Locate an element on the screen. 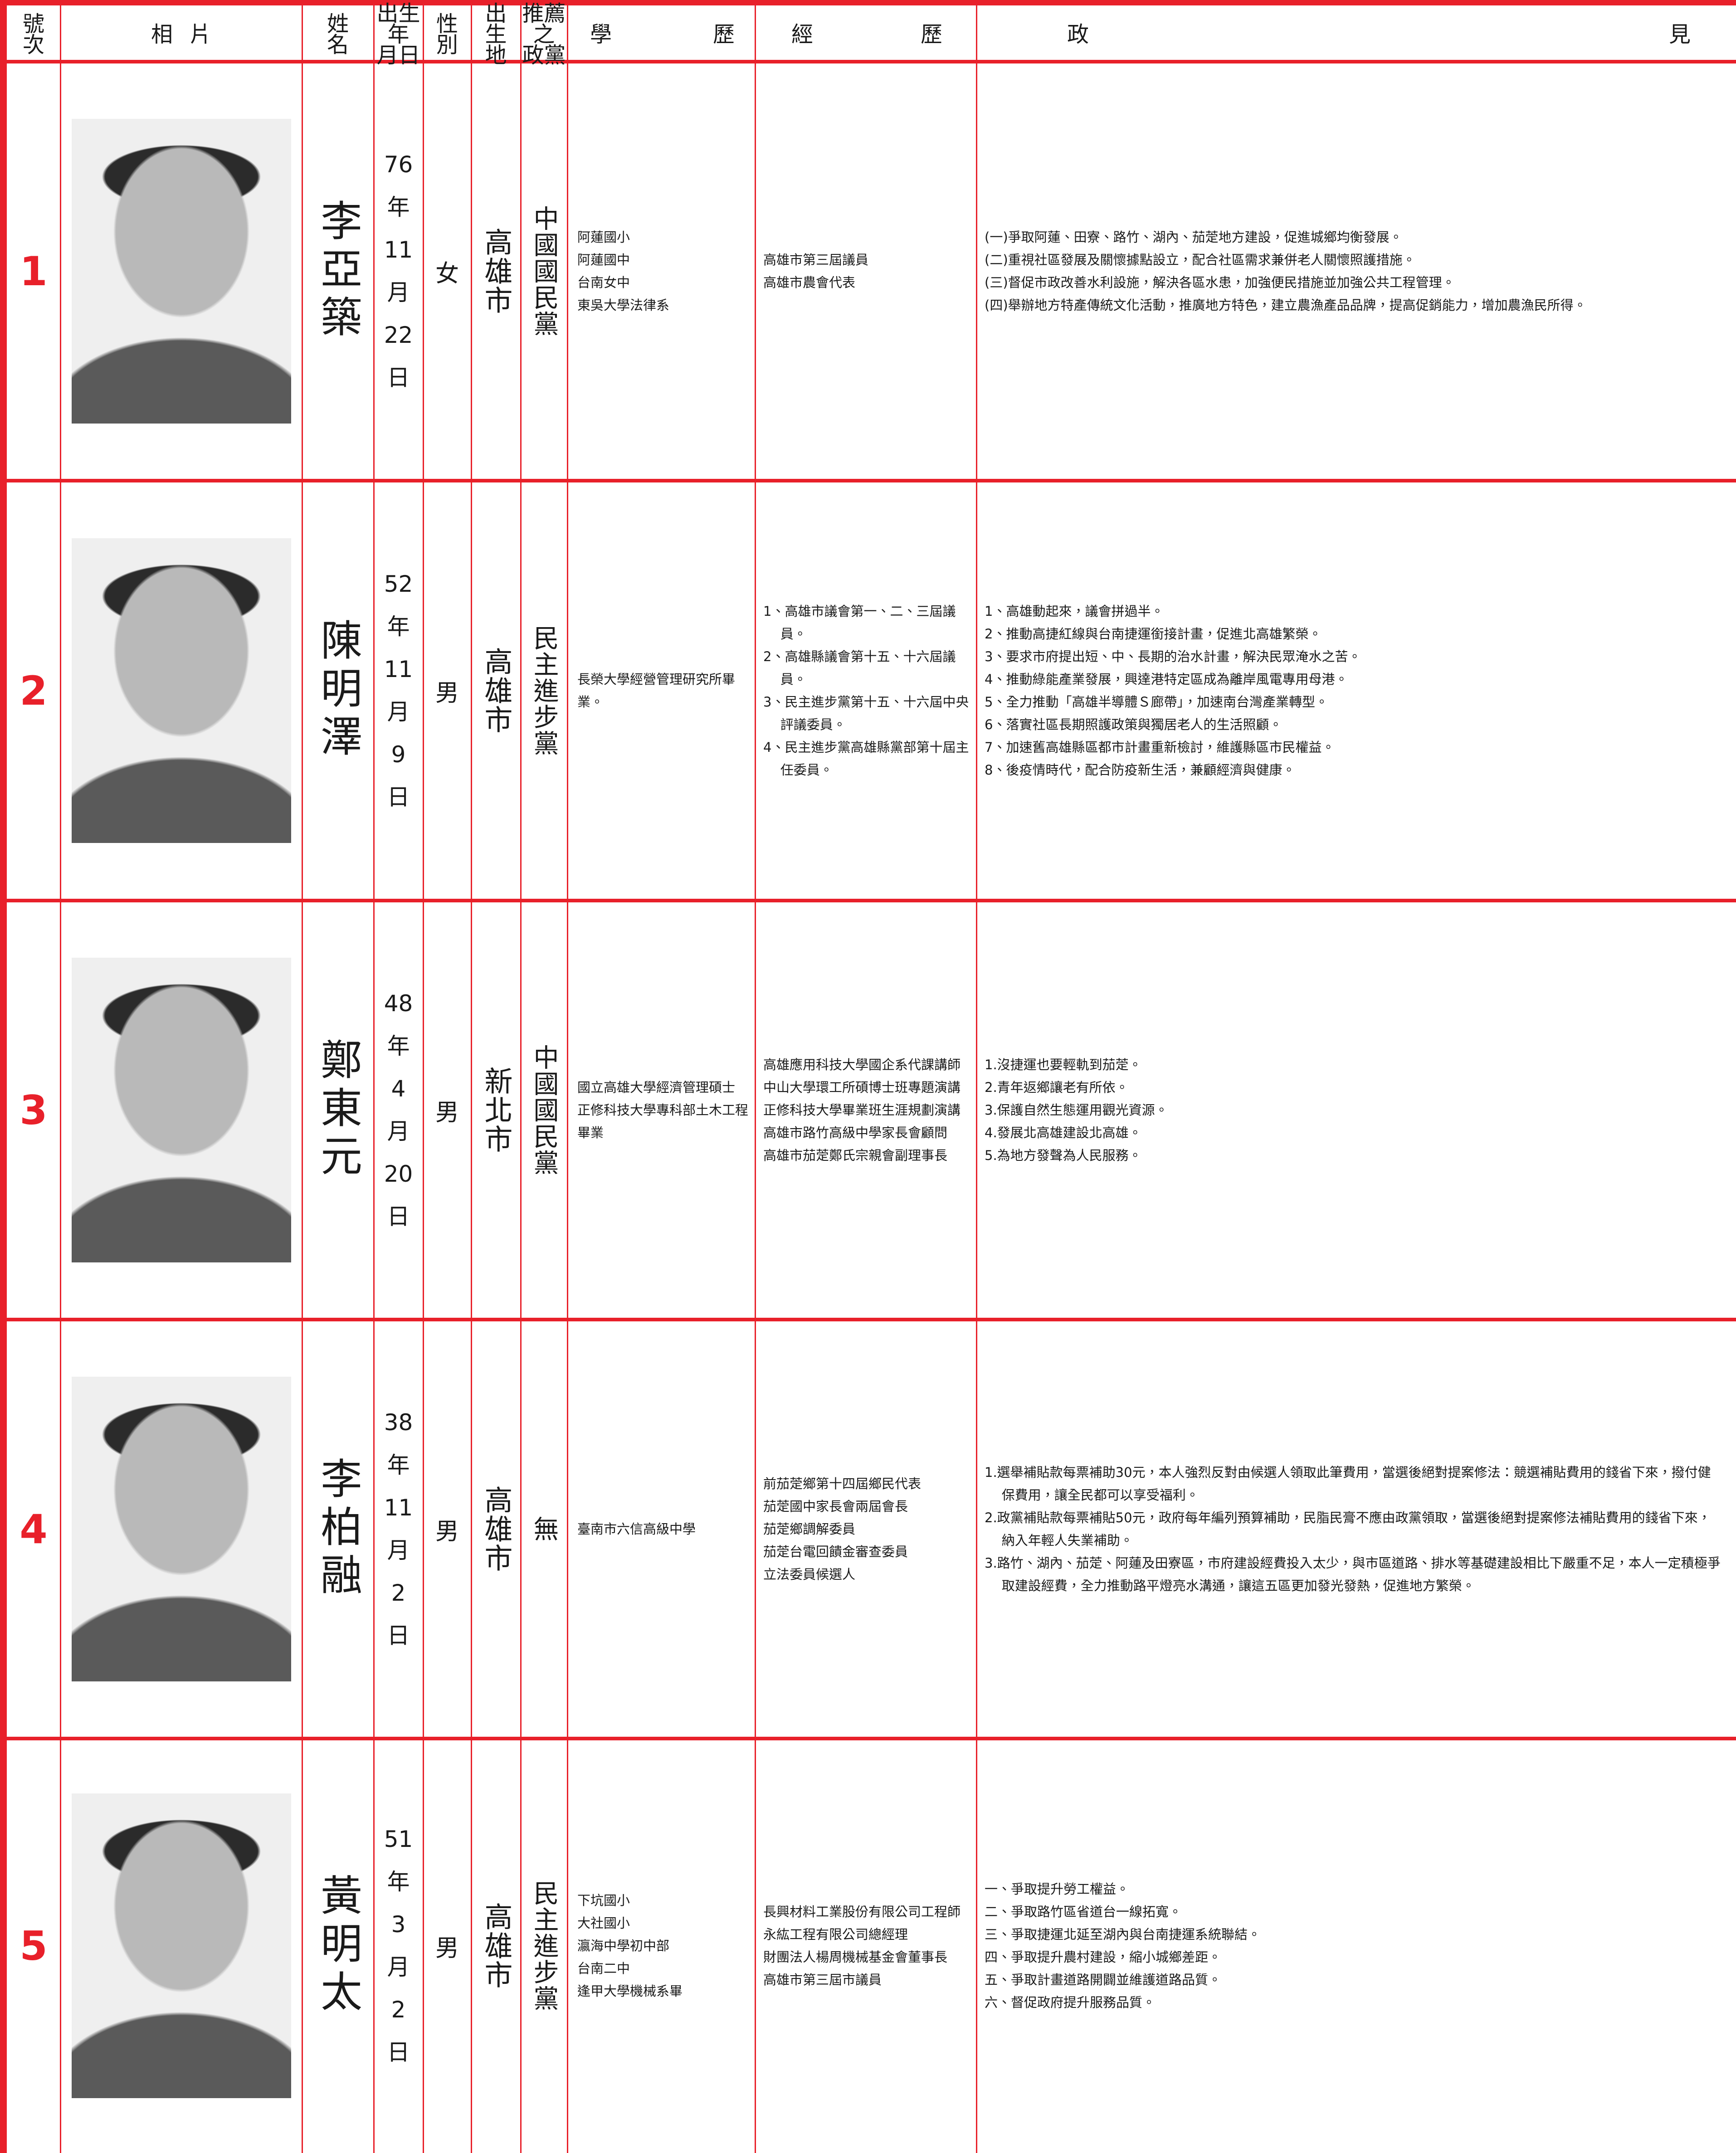  platform-item: 二、爭取路竹區省道台一線拓寬。 is located at coordinates (1083, 1911).